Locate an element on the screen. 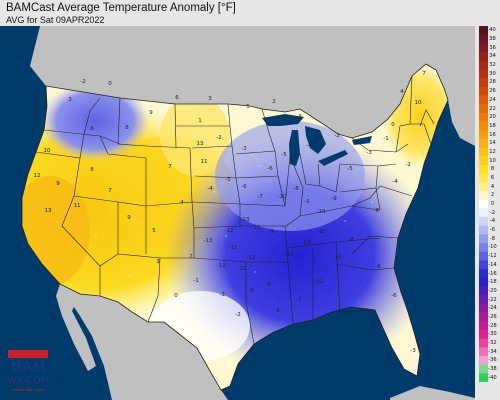 The width and height of the screenshot is (500, 400). colorbar-tick-label: -24 is located at coordinates (492, 308).